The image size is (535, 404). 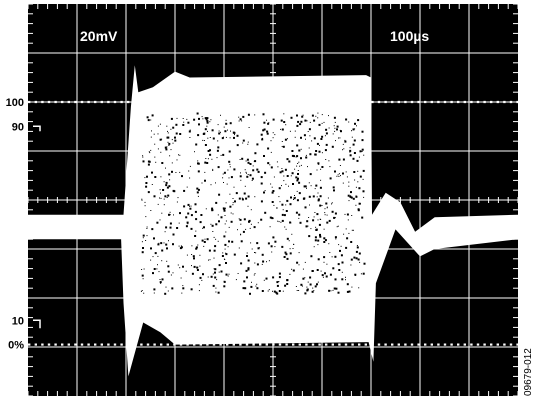 What do you see at coordinates (18, 127) in the screenshot?
I see `reference-level-label: 90` at bounding box center [18, 127].